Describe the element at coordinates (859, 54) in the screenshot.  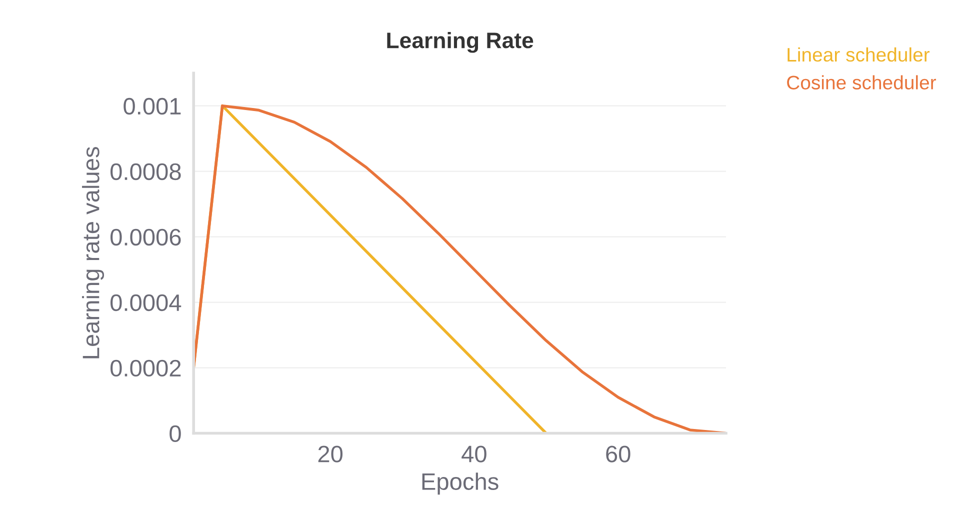
I see `text: Linear scheduler` at that location.